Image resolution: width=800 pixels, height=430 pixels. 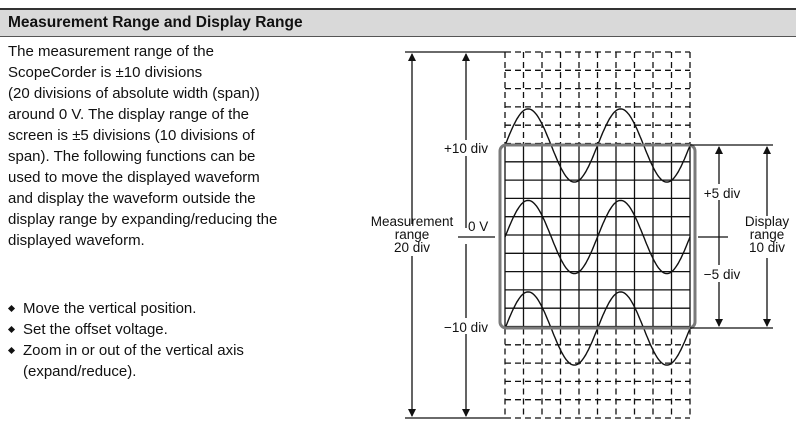 What do you see at coordinates (132, 156) in the screenshot?
I see `paragraph-line: span). The following functions can be` at bounding box center [132, 156].